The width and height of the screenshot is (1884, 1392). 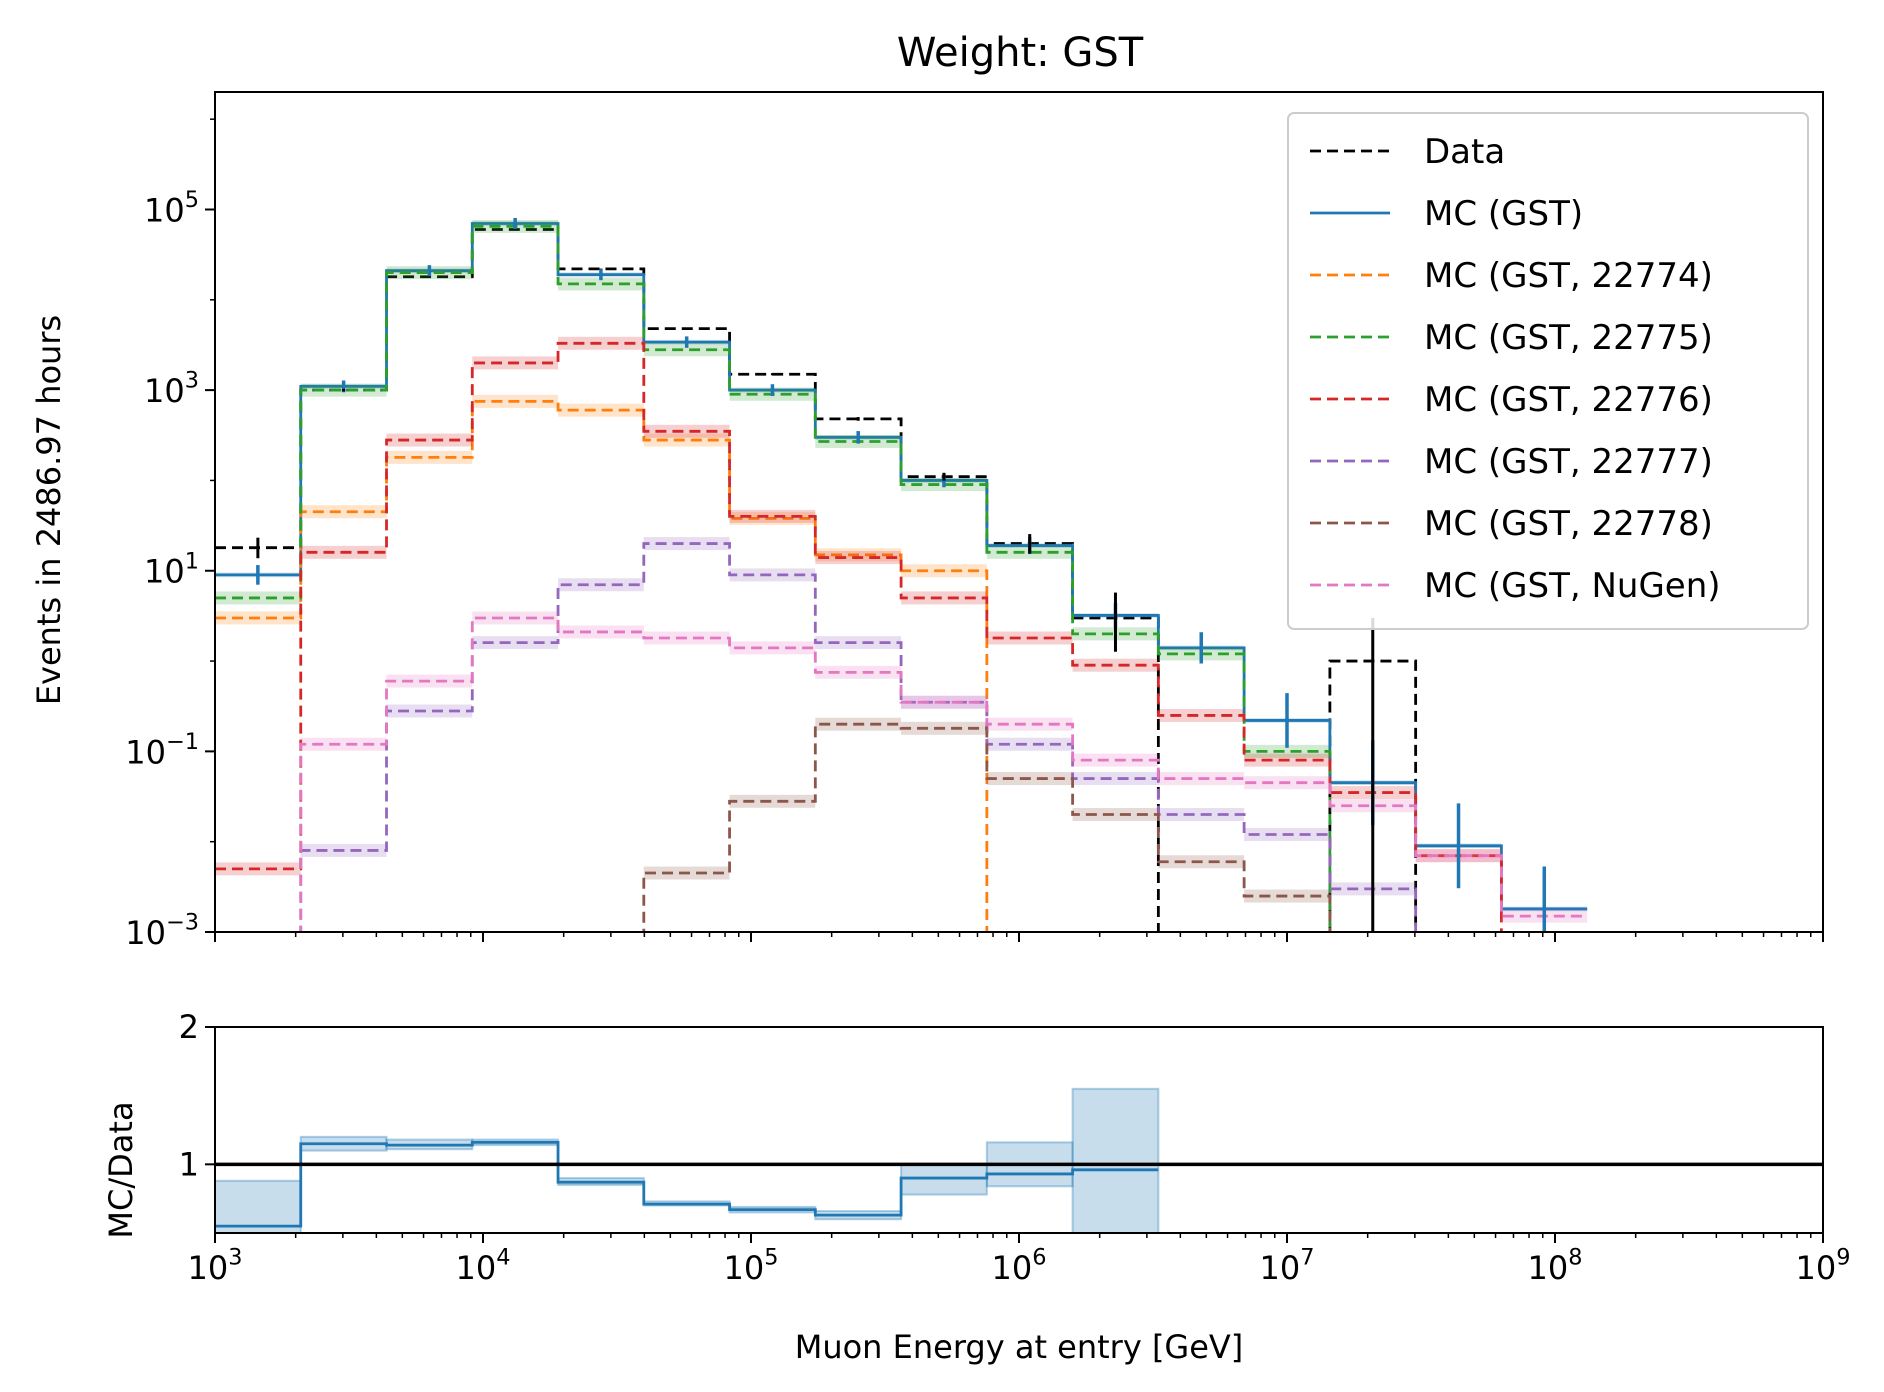 What do you see at coordinates (1555, 1266) in the screenshot?
I see `x-tick-label-8: 10⁸` at bounding box center [1555, 1266].